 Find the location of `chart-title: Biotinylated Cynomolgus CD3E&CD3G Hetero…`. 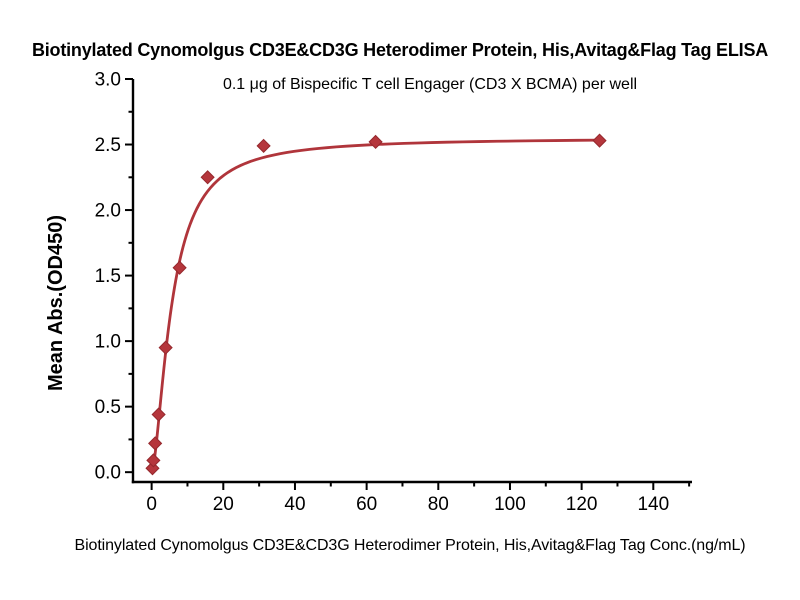

chart-title: Biotinylated Cynomolgus CD3E&CD3G Hetero… is located at coordinates (400, 50).